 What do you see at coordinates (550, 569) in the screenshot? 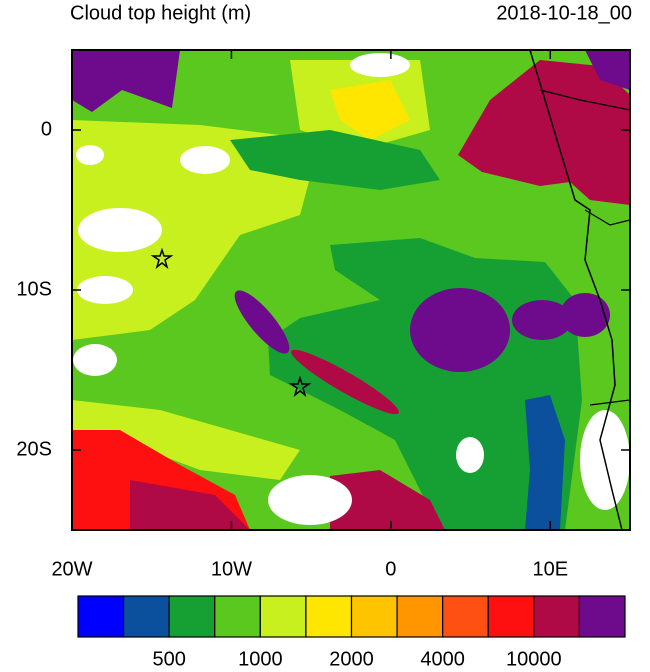
I see `lon-label: 10E` at bounding box center [550, 569].